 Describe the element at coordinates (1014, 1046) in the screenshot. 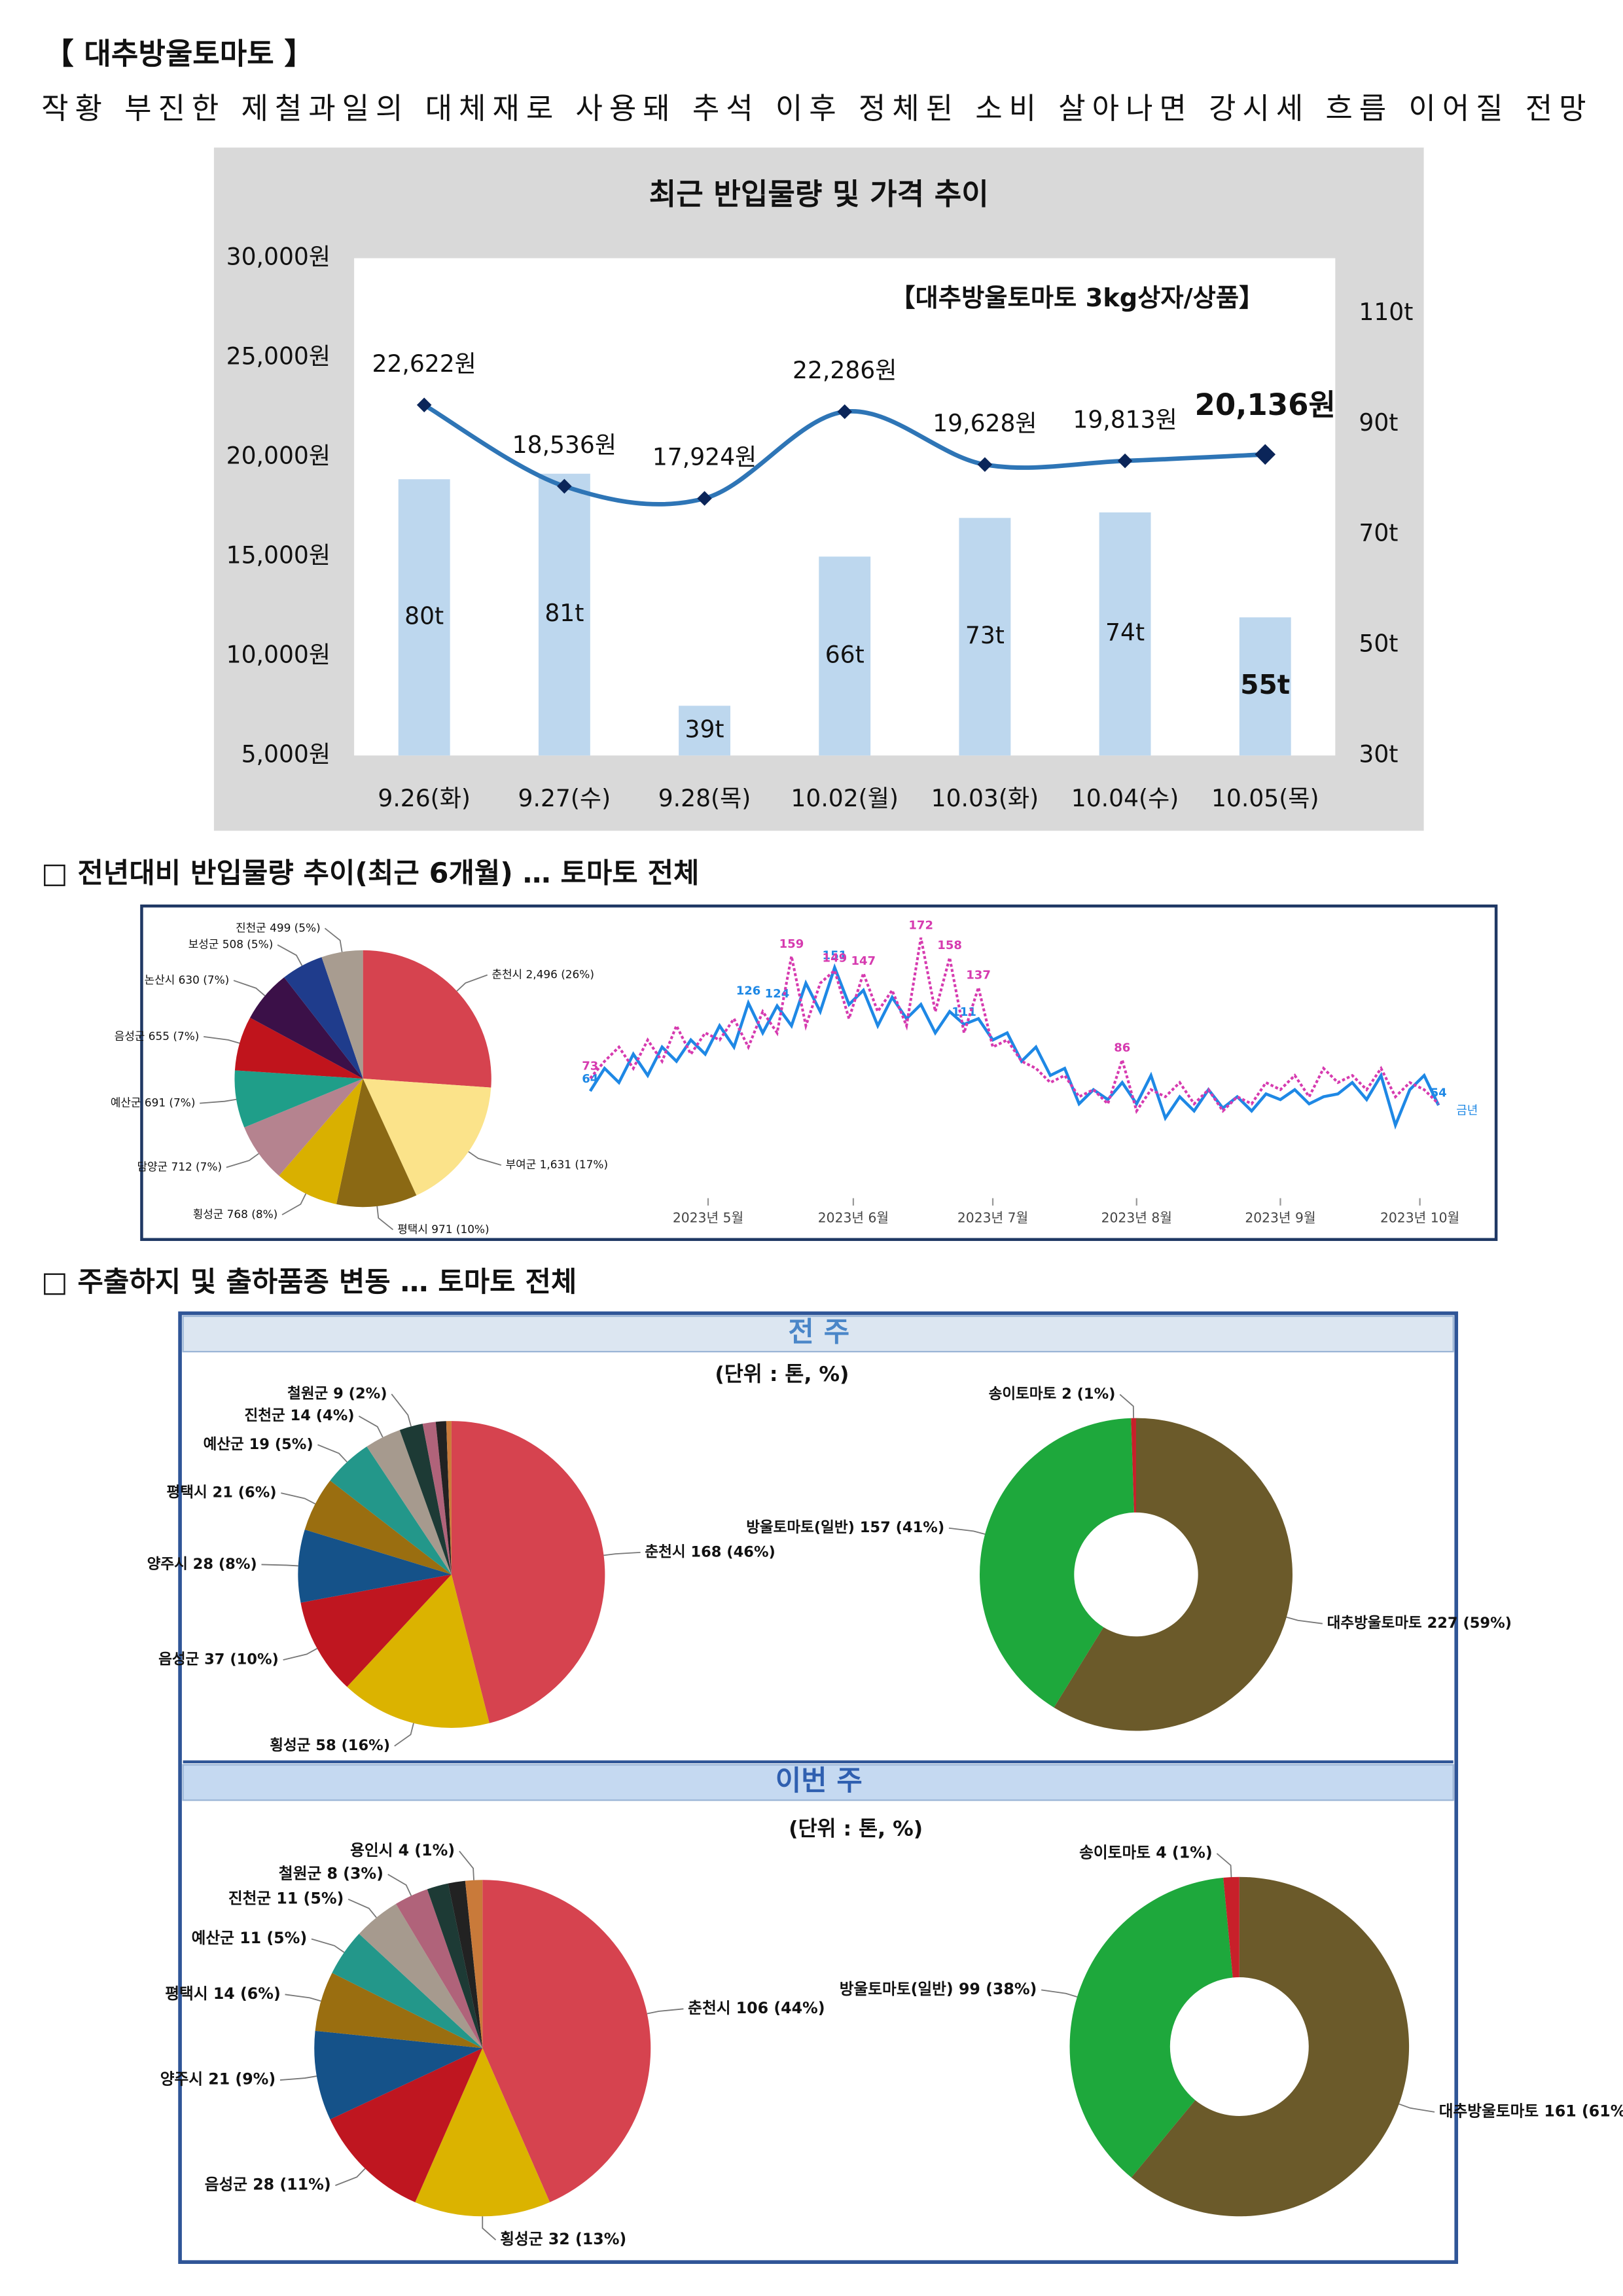

I see `series-line` at that location.